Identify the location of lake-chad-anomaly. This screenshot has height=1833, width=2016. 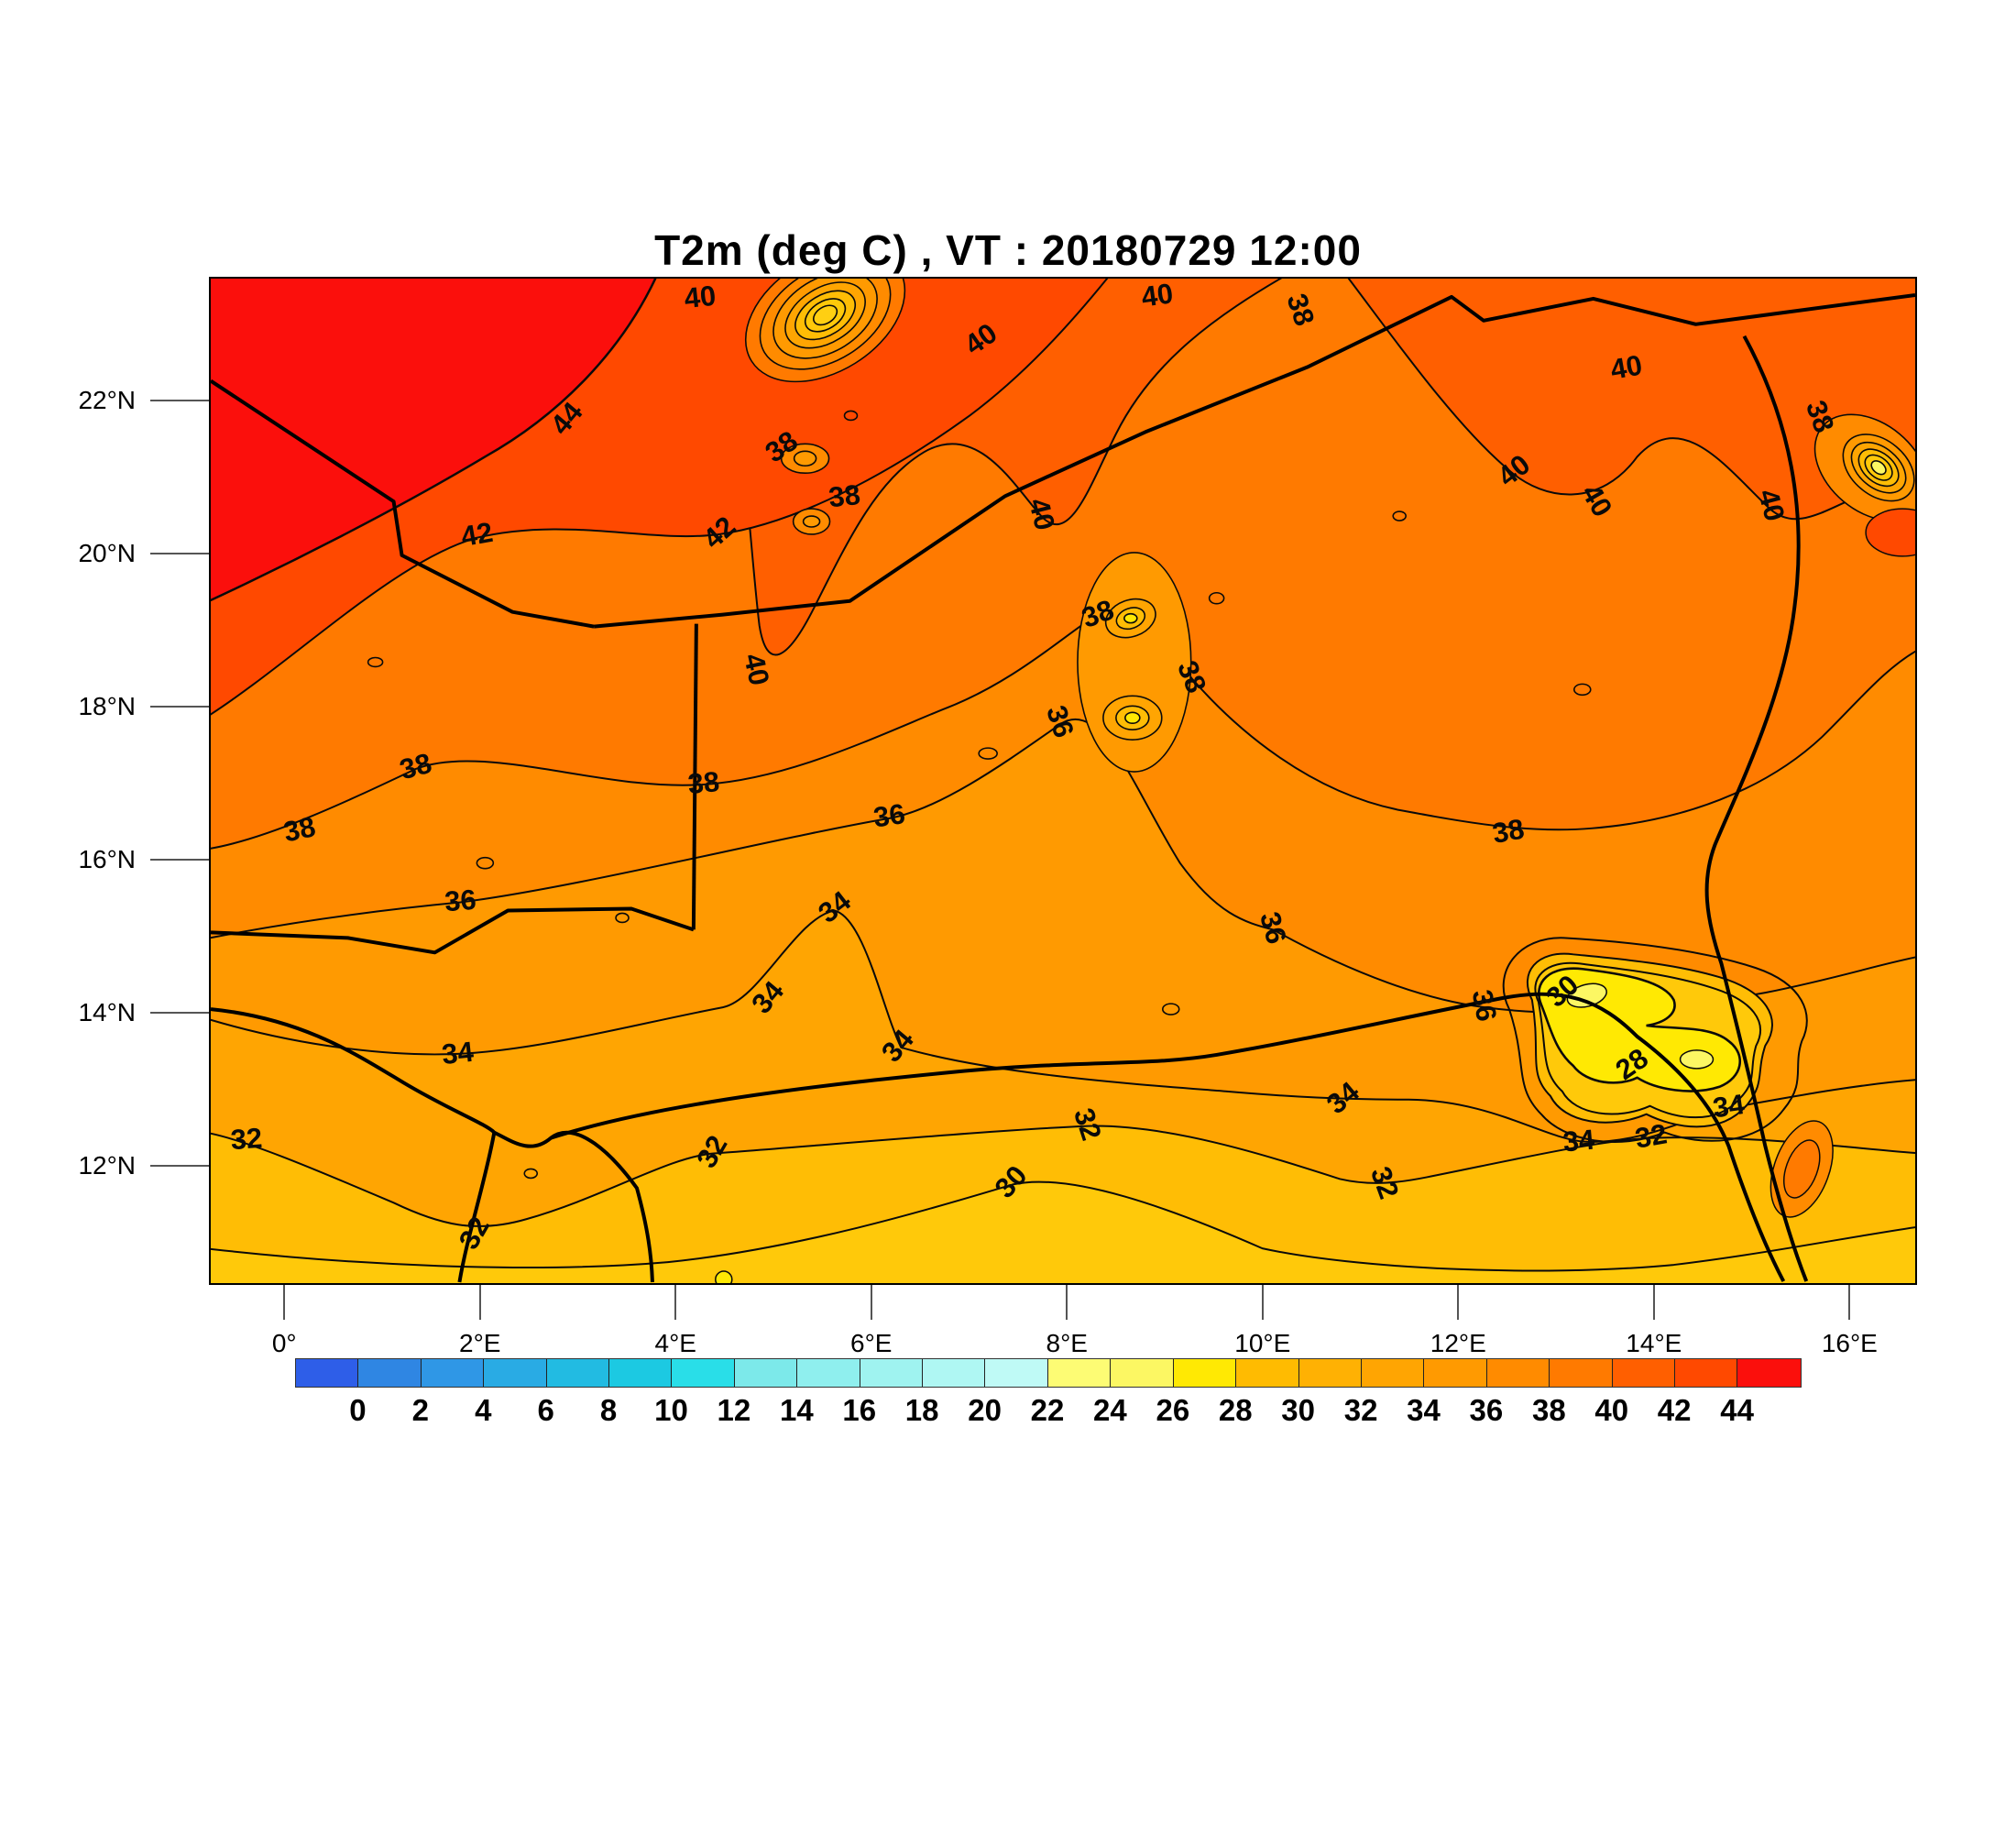
(1655, 1040).